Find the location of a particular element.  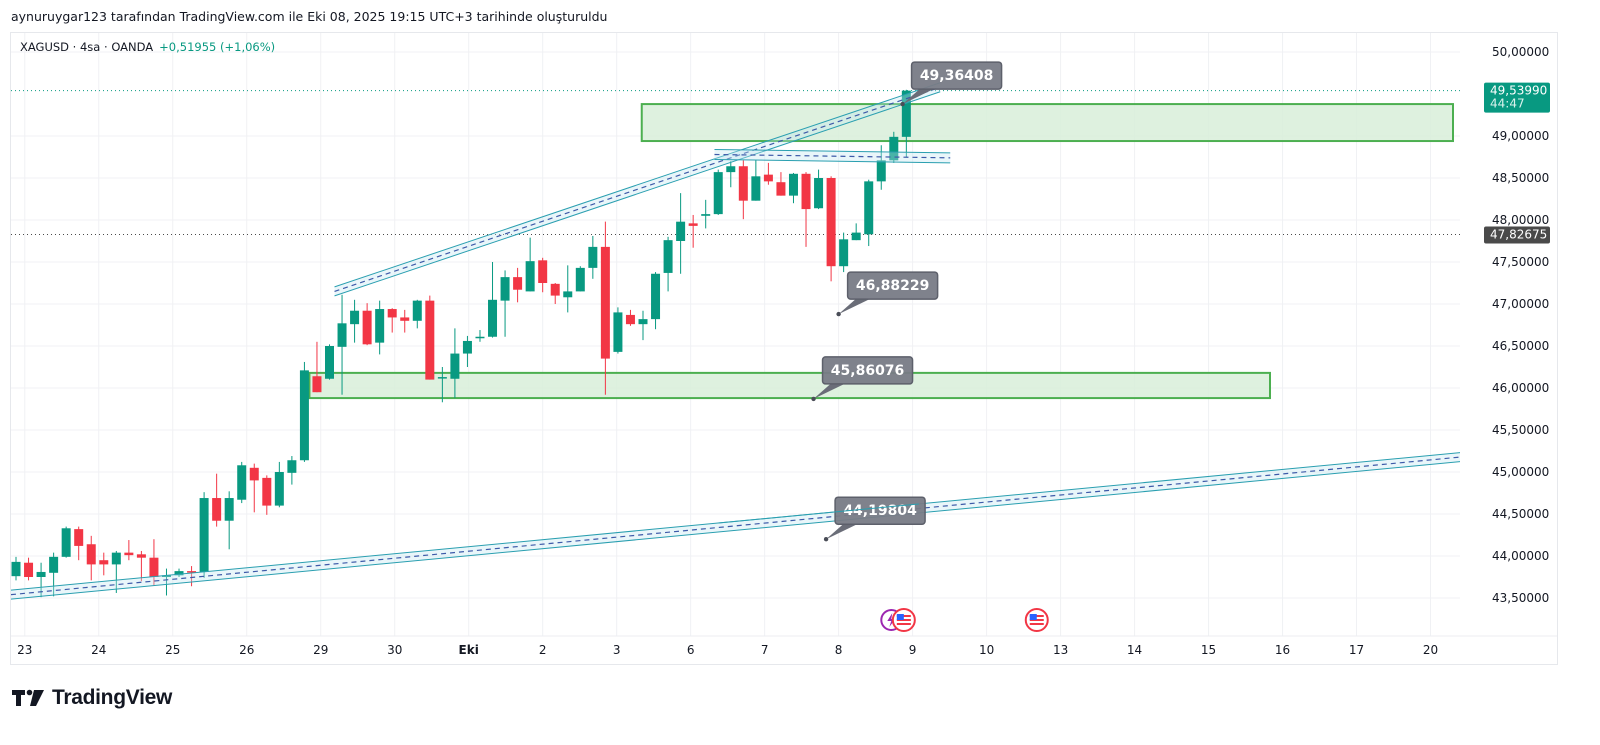

price-axis-label: 50,00000 is located at coordinates (1520, 52).